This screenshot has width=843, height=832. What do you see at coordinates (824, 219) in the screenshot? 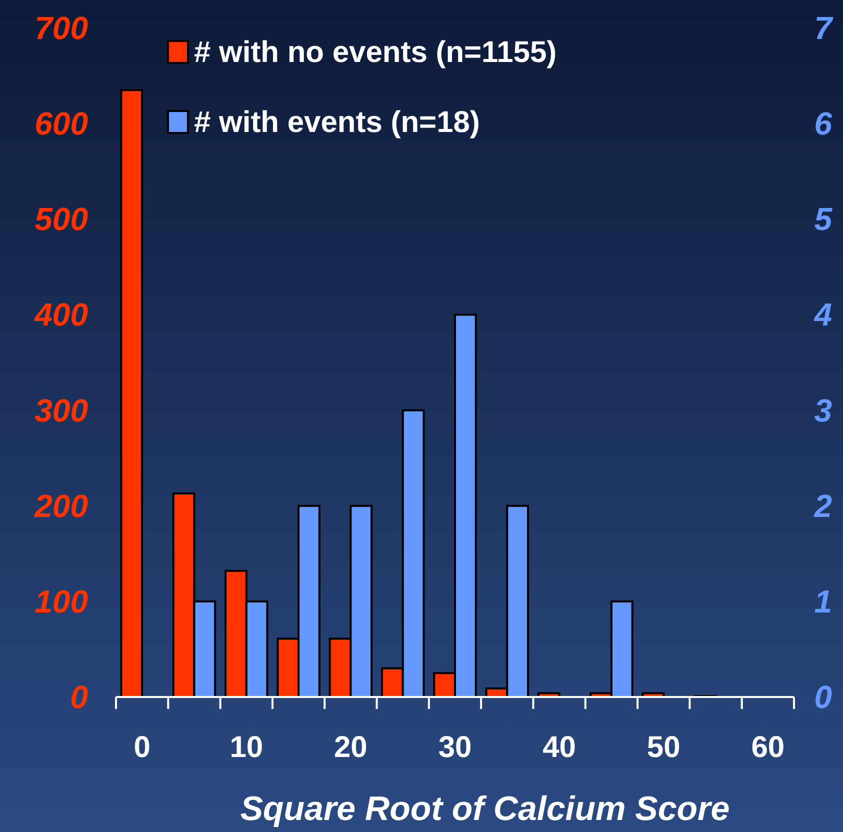
I see `y2-tick-label: 5` at bounding box center [824, 219].